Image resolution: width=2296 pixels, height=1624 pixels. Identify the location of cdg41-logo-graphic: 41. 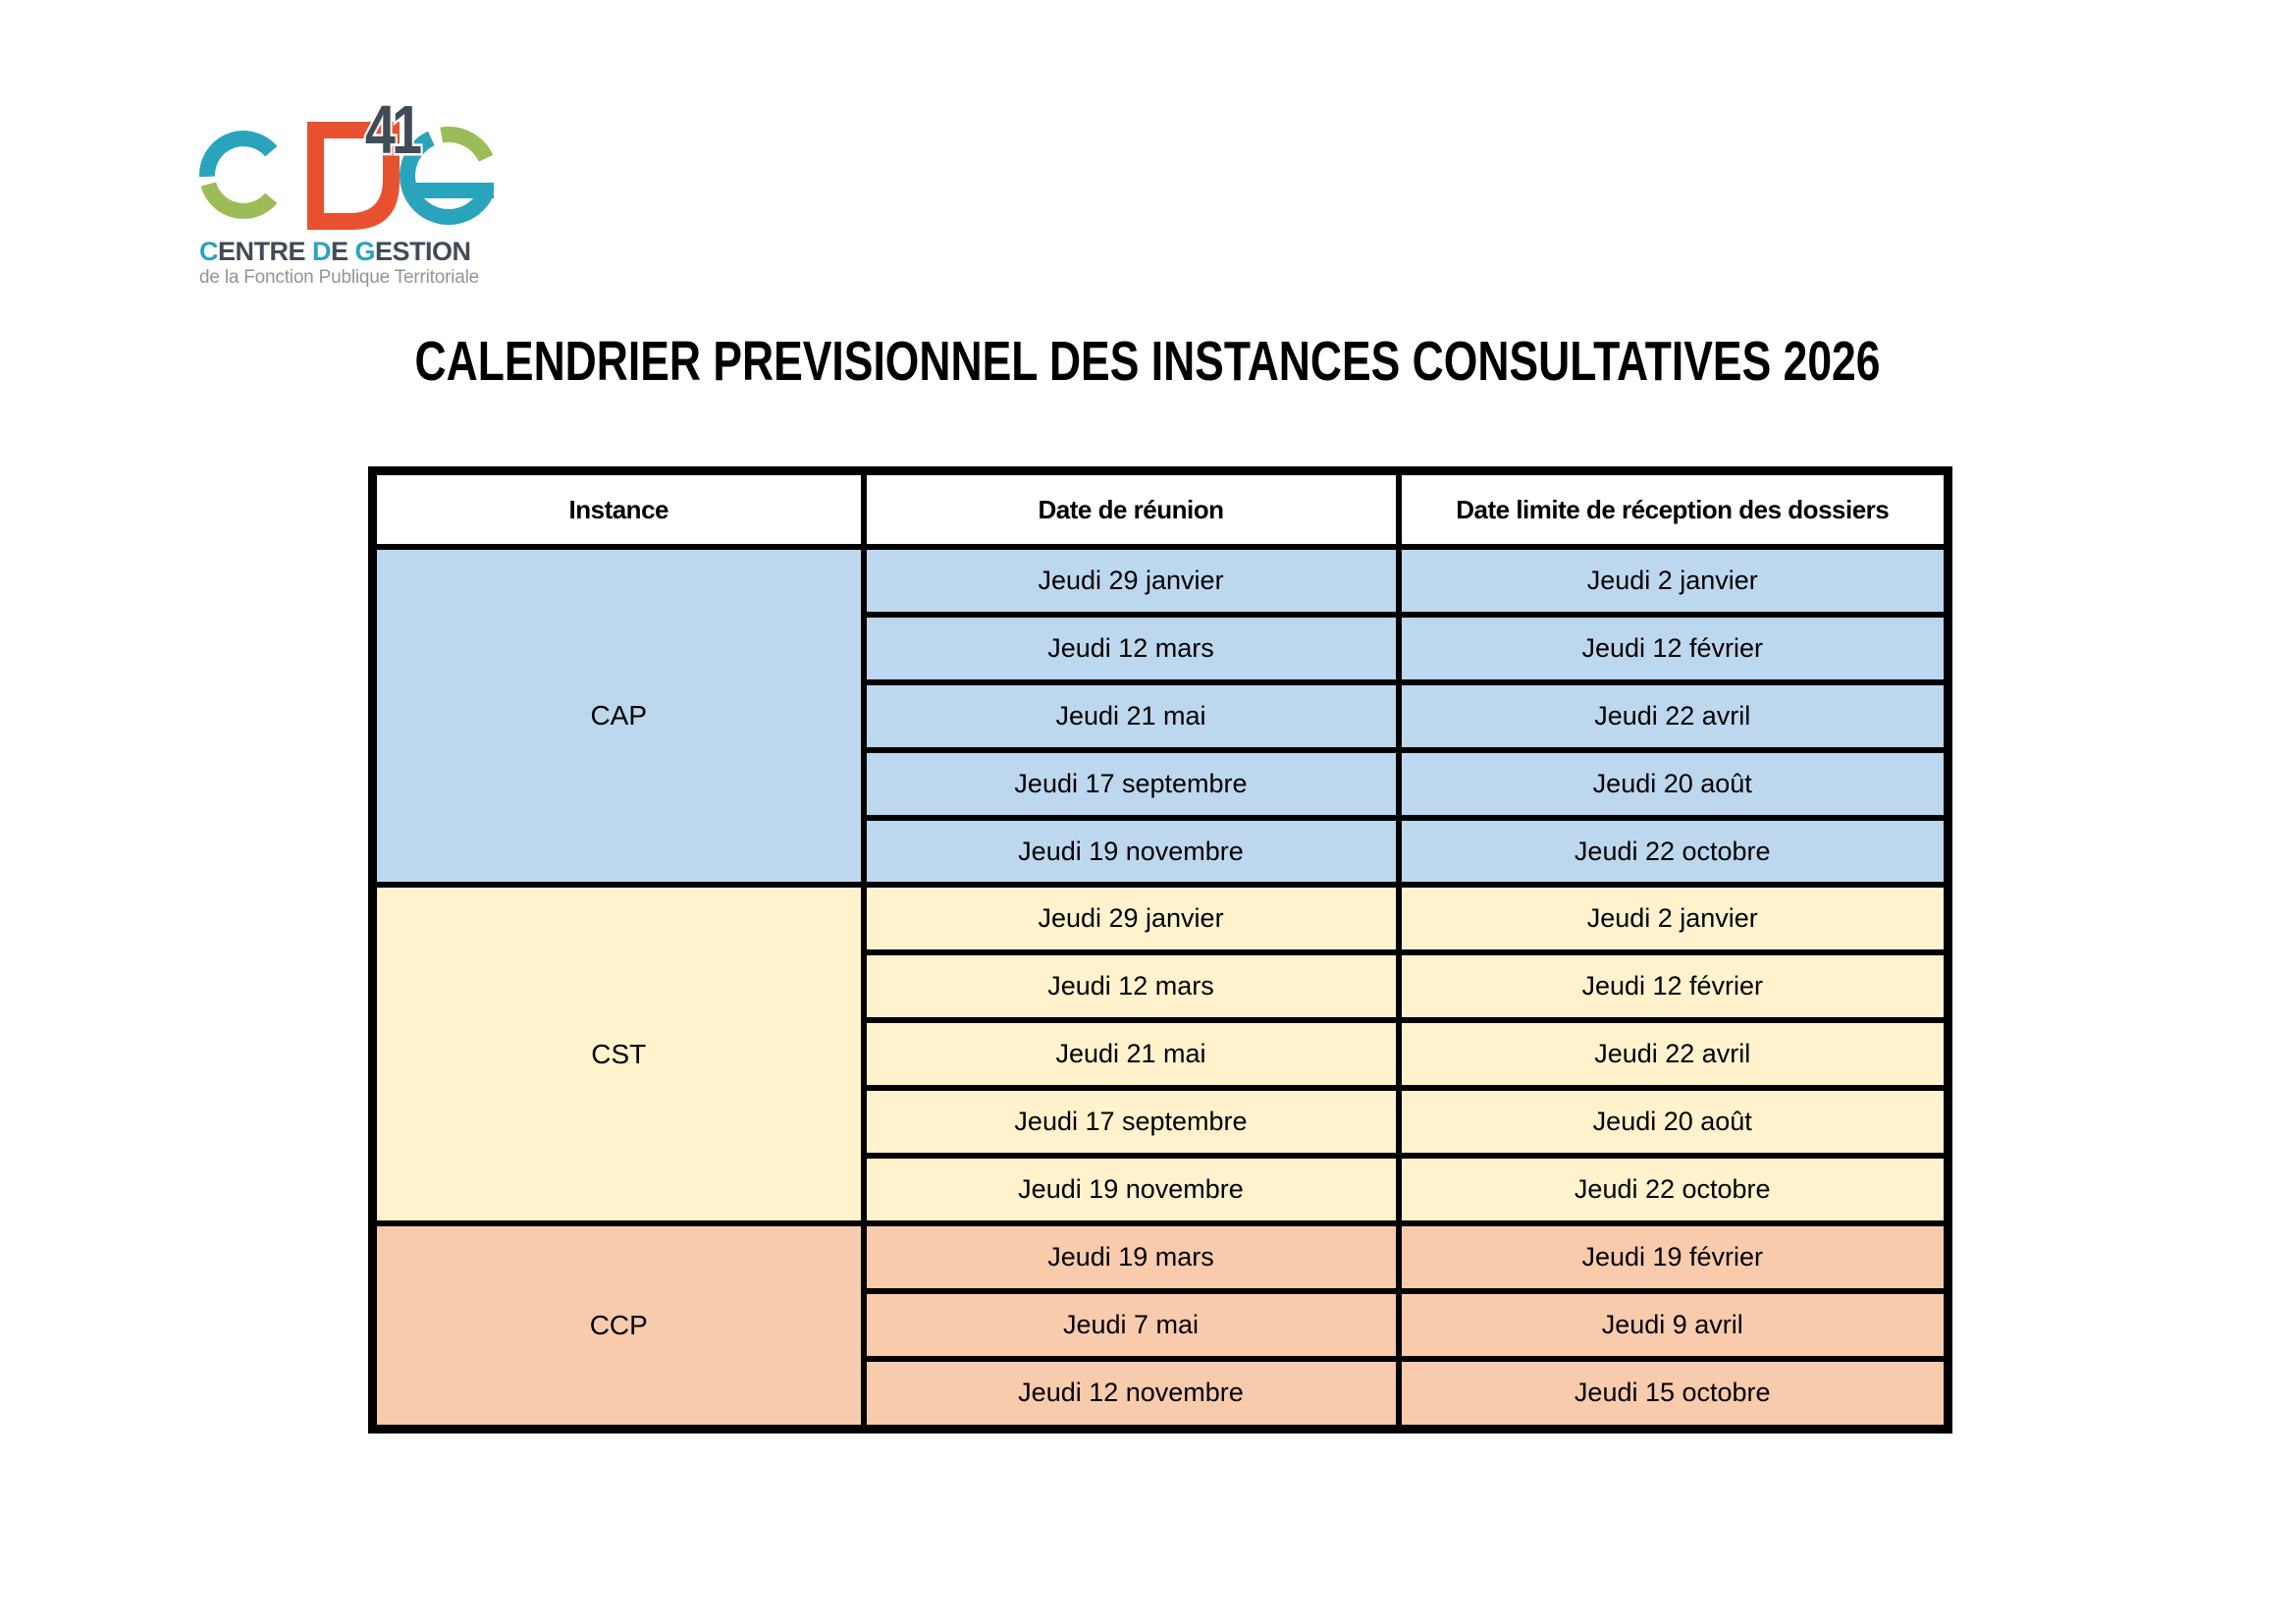
(346, 160).